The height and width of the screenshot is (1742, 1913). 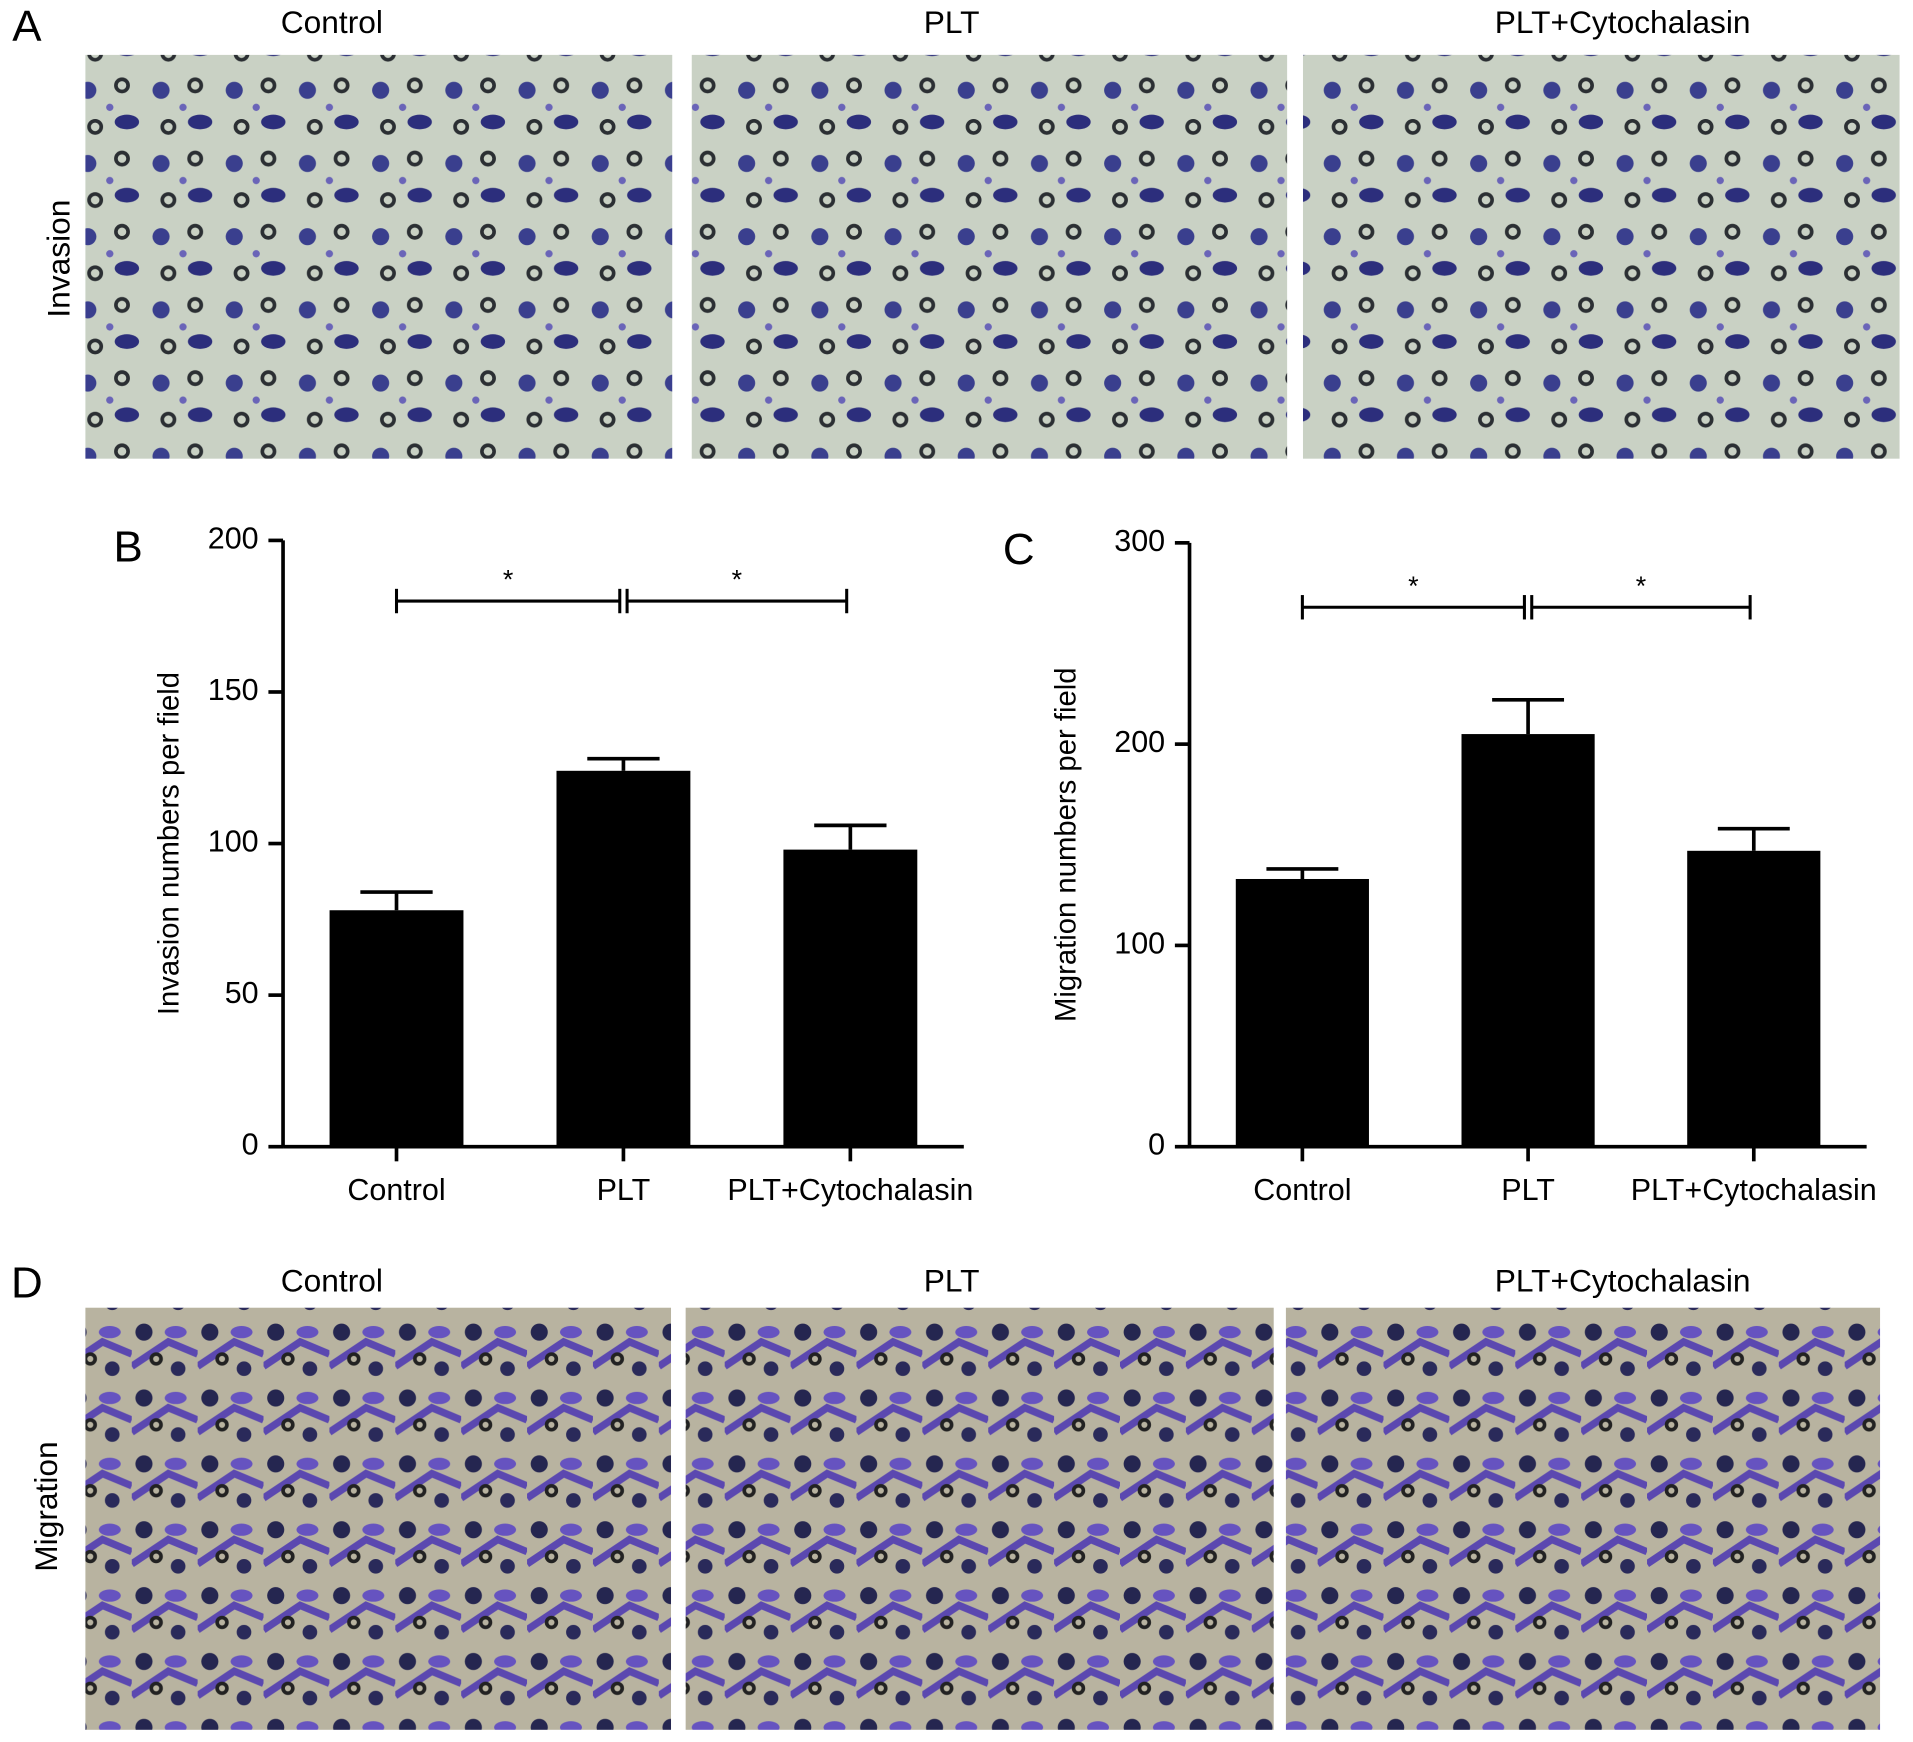 I want to click on panel-label: B, so click(x=127, y=547).